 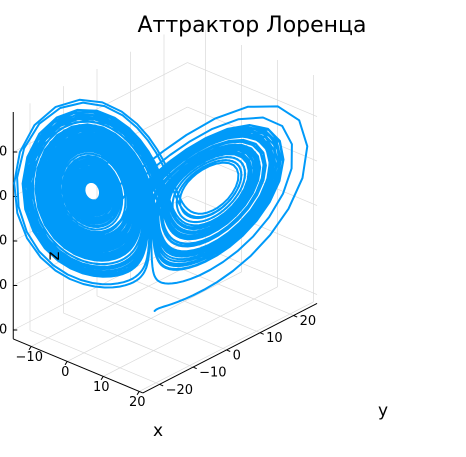 What do you see at coordinates (212, 373) in the screenshot?
I see `y-tick-label: −10` at bounding box center [212, 373].